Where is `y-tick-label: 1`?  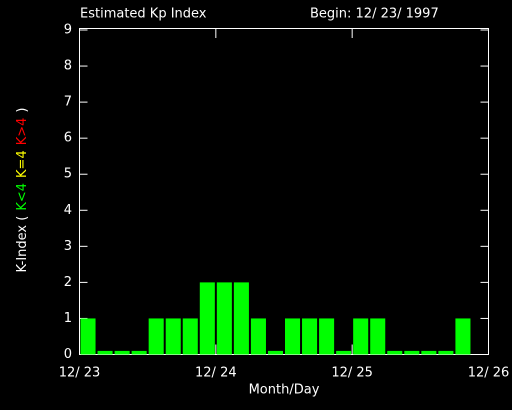
y-tick-label: 1 is located at coordinates (68, 318).